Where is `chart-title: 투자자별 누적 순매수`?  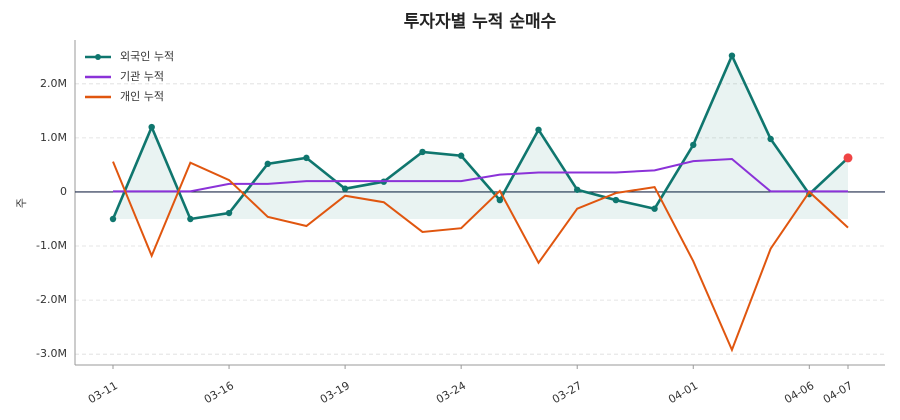
chart-title: 투자자별 누적 순매수 is located at coordinates (480, 22).